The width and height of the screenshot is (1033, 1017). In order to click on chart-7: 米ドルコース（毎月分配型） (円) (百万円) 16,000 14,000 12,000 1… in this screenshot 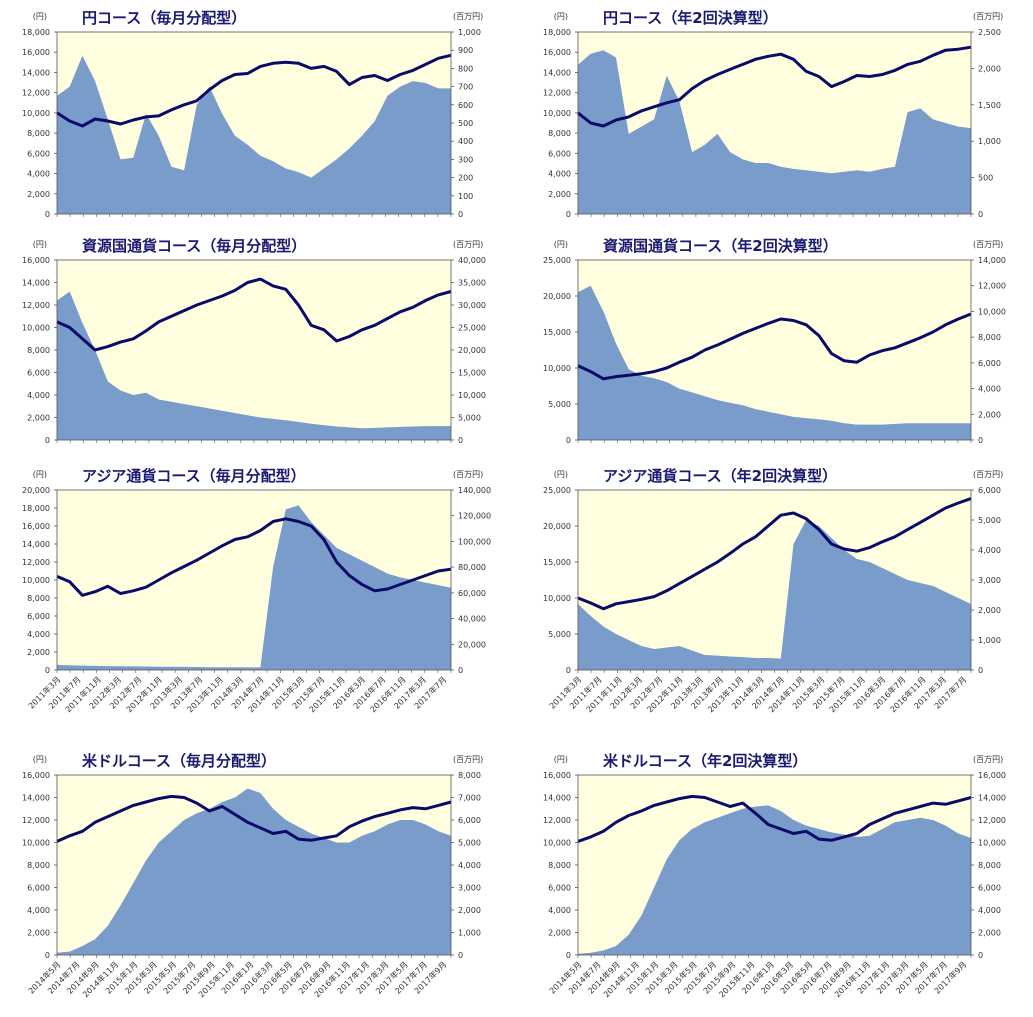, I will do `click(252, 875)`.